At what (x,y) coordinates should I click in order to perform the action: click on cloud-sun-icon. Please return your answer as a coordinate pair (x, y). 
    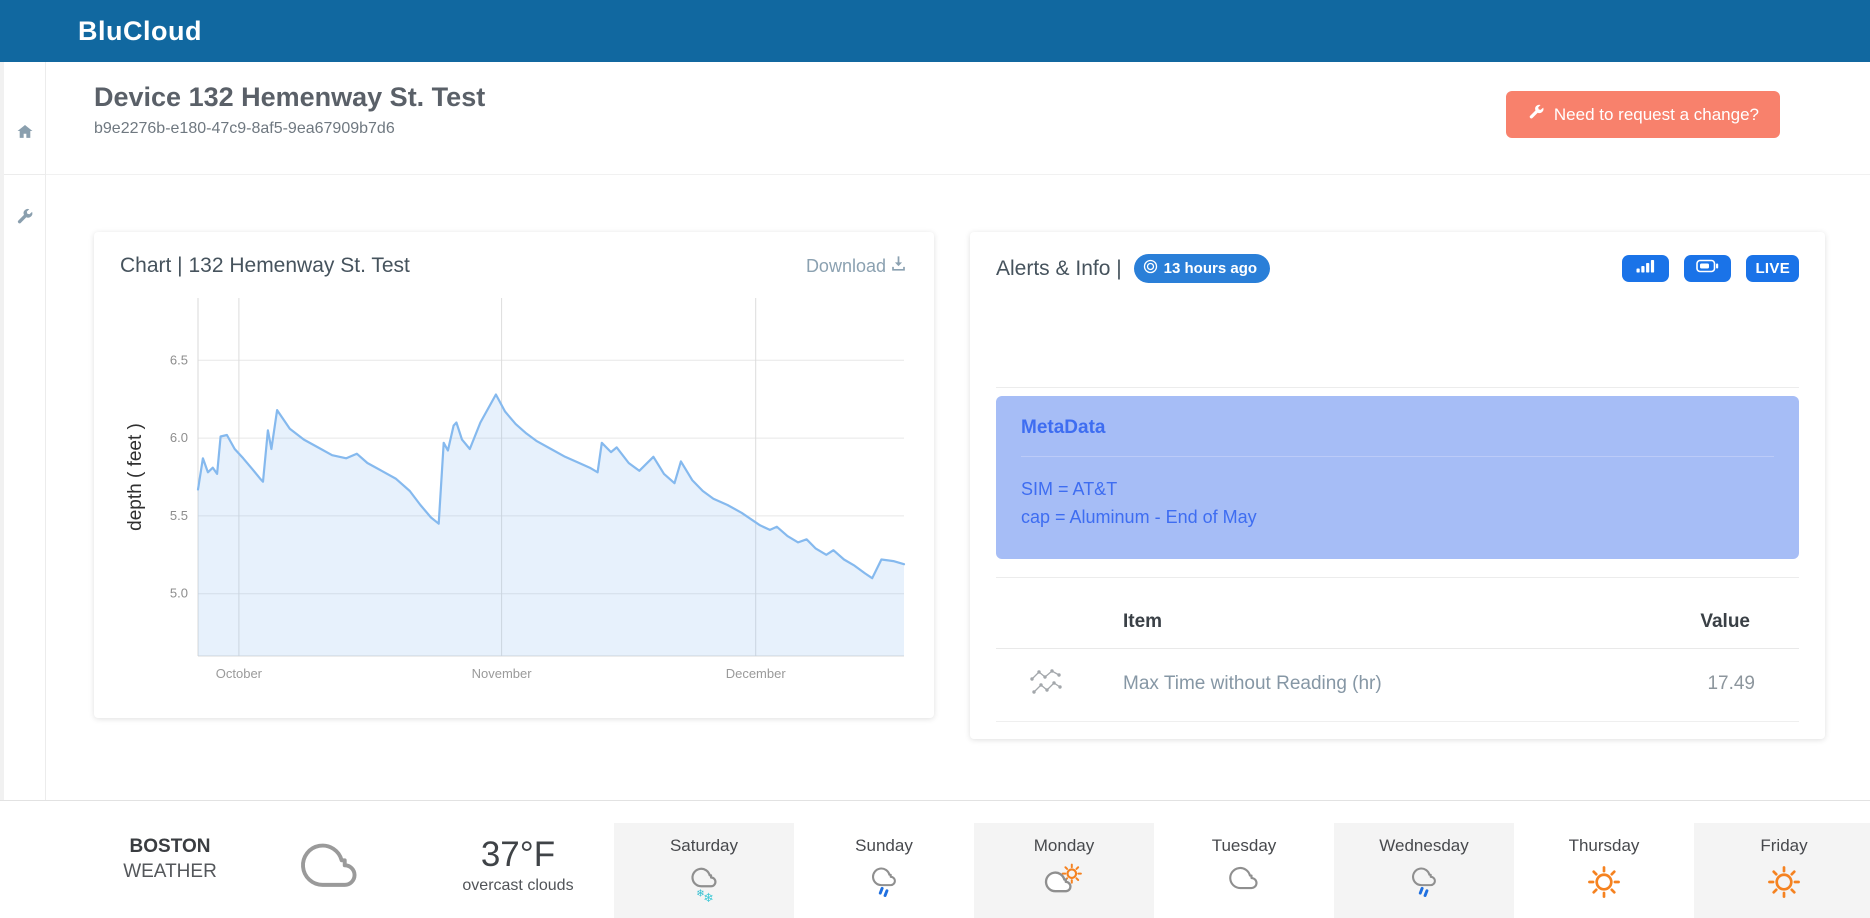
    Looking at the image, I should click on (1064, 882).